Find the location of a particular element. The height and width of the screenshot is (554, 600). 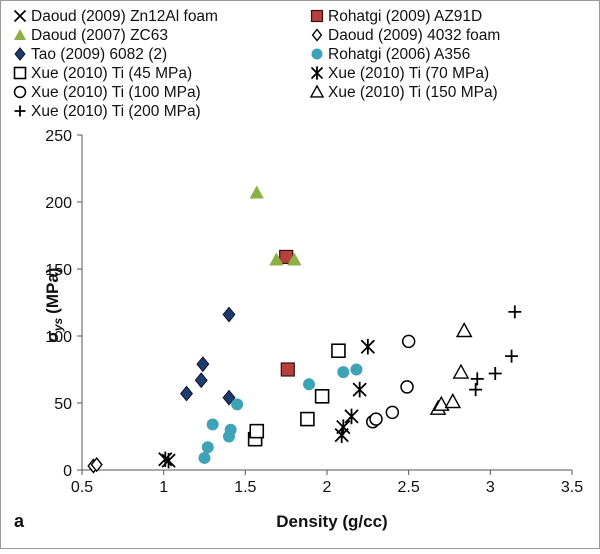

legend-label: Daoud (2007) ZC63 is located at coordinates (99, 35).